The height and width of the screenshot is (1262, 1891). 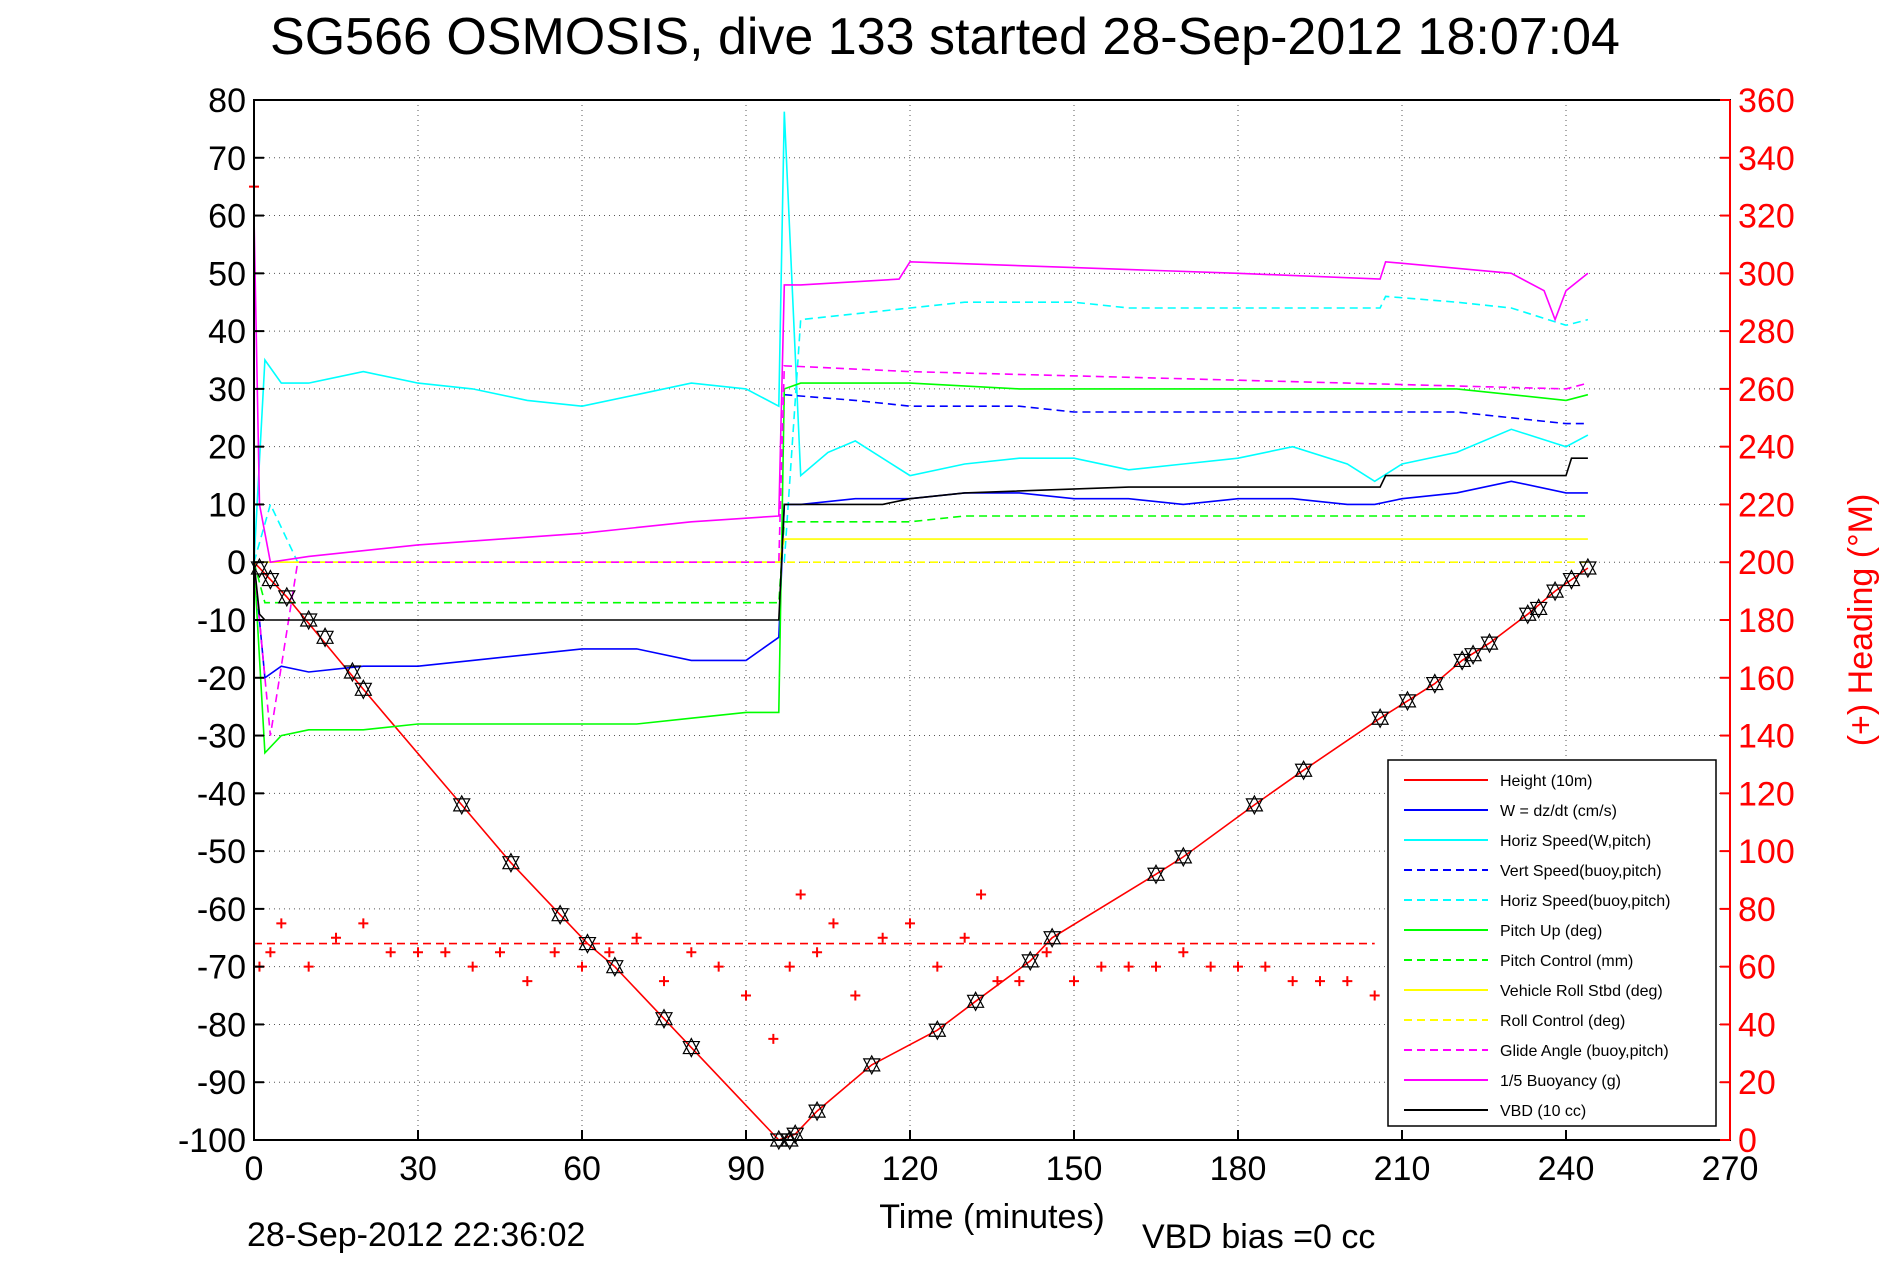 I want to click on x-tick-label: 210, so click(x=1402, y=1169).